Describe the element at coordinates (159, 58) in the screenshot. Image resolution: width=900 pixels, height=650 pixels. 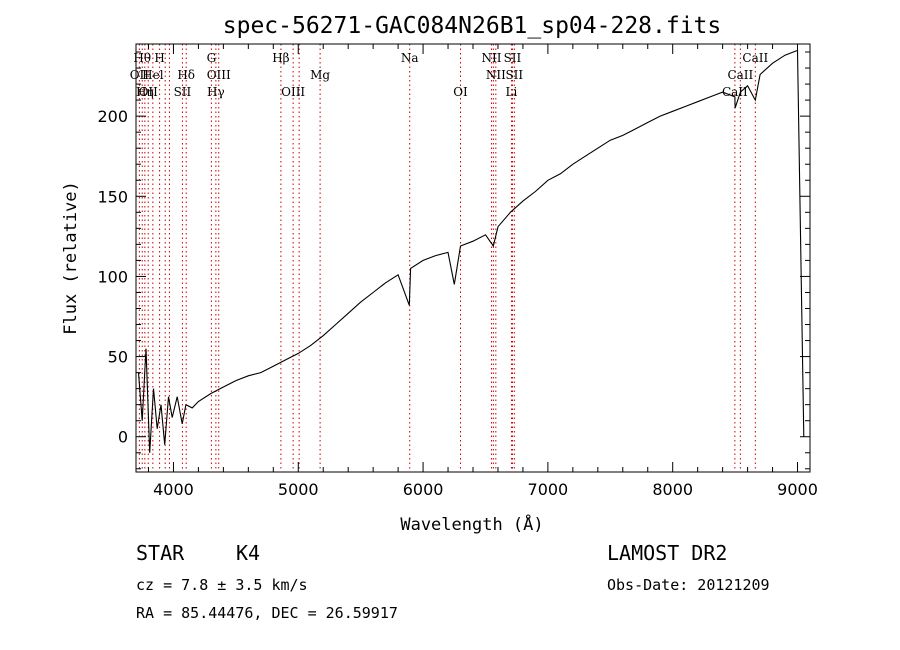
I see `line-label: H` at that location.